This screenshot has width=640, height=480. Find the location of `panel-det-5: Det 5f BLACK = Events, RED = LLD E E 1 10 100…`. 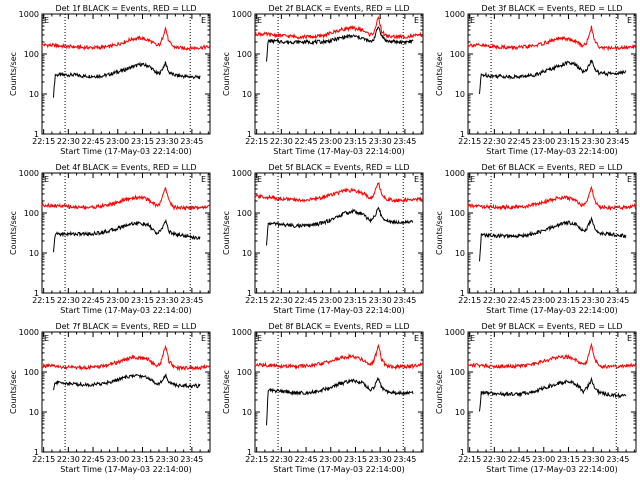

panel-det-5: Det 5f BLACK = Events, RED = LLD E E 1 10 100… is located at coordinates (323, 239).